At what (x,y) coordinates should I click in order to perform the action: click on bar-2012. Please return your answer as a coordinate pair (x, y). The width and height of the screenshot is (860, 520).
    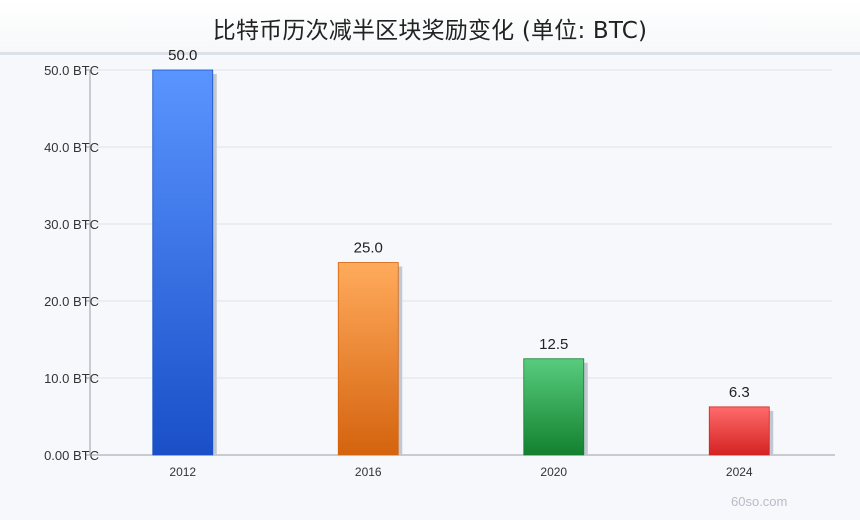
    Looking at the image, I should click on (183, 262).